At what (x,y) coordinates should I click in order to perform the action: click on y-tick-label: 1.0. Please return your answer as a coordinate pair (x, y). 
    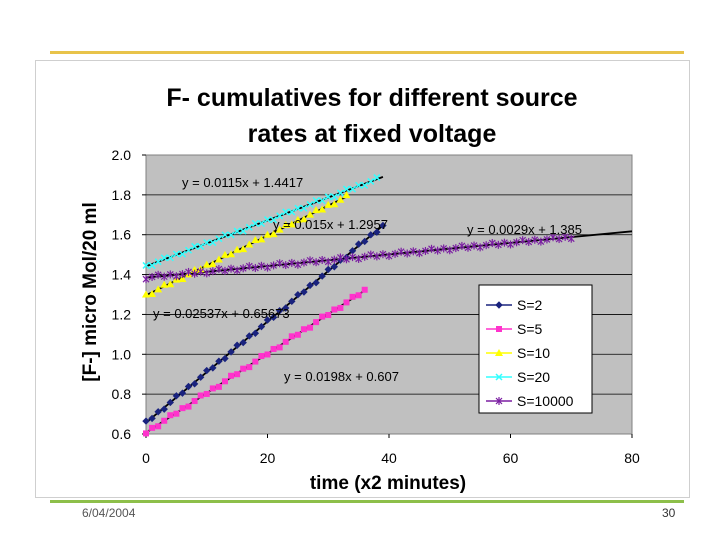
    Looking at the image, I should click on (122, 354).